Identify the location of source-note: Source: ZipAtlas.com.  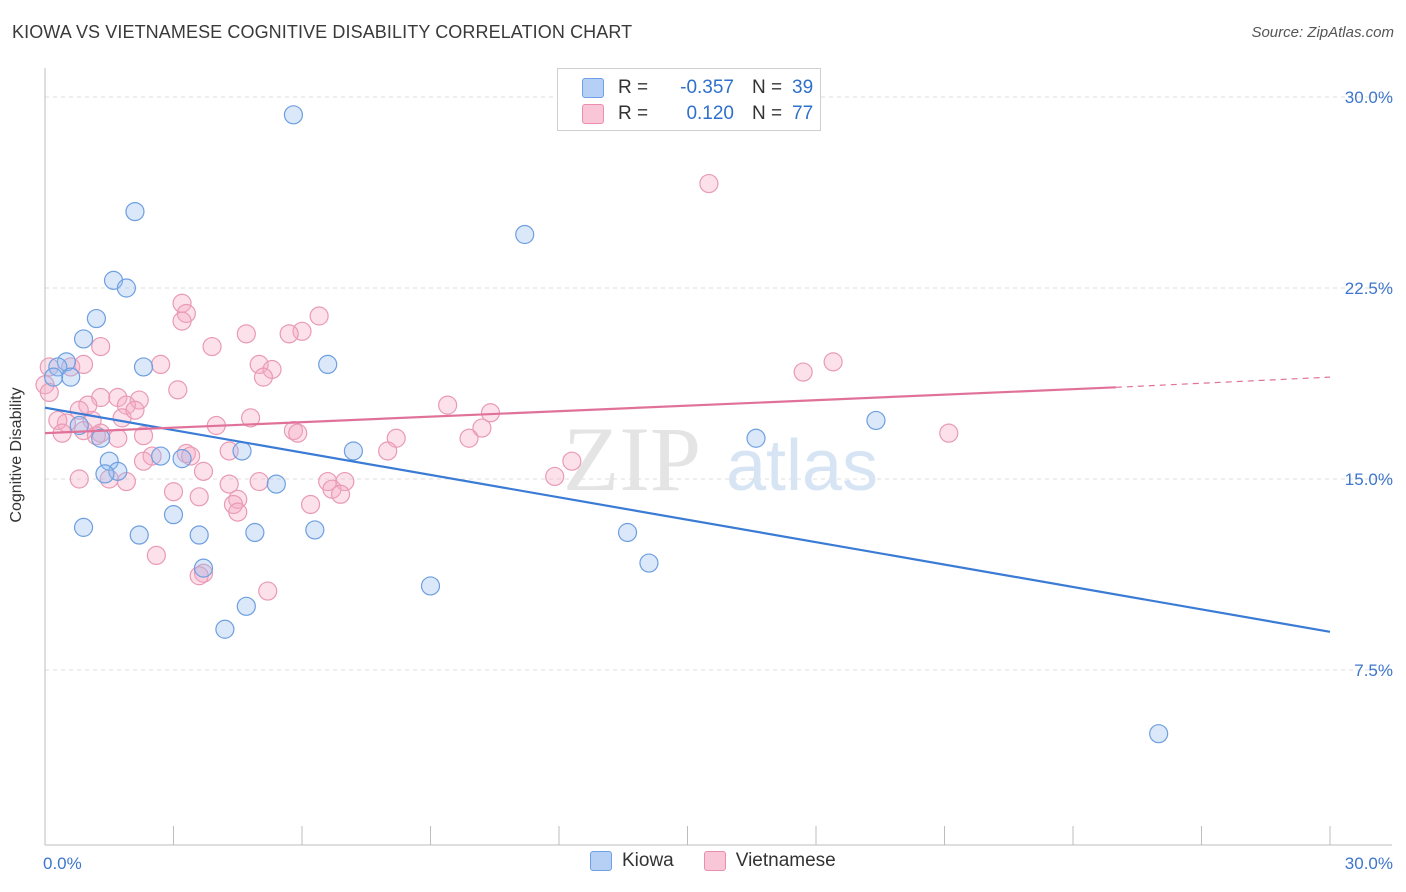
(1322, 32).